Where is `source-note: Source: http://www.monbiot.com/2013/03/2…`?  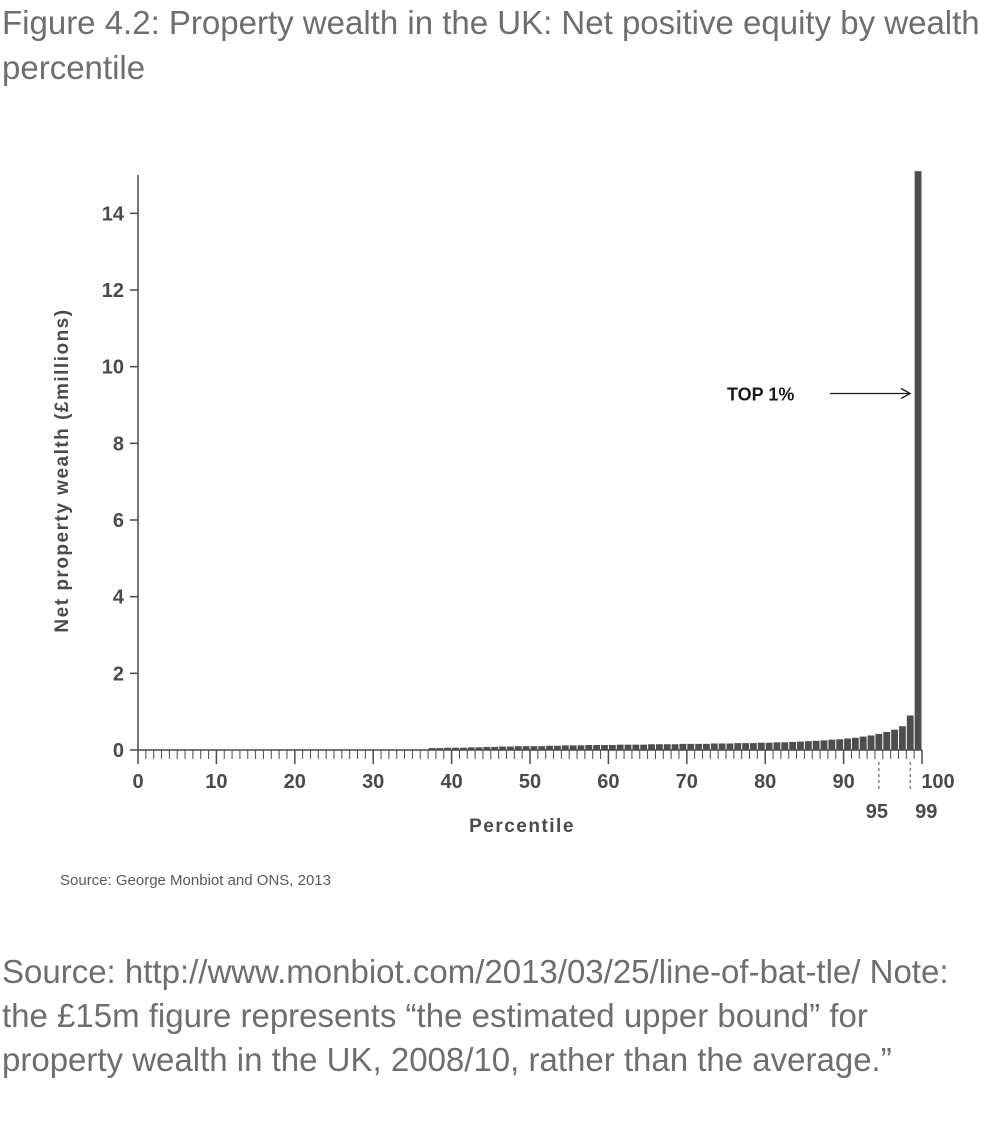 source-note: Source: http://www.monbiot.com/2013/03/2… is located at coordinates (475, 1015).